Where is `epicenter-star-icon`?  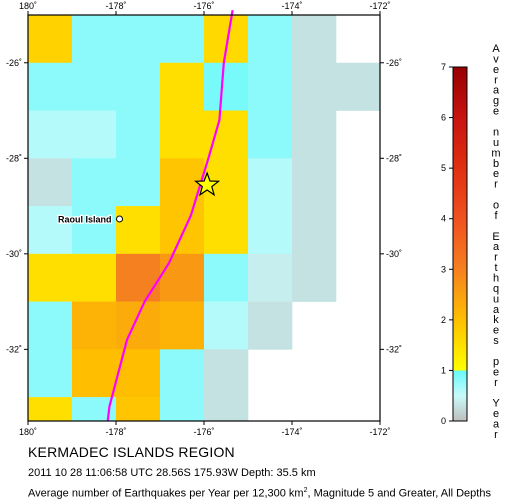 epicenter-star-icon is located at coordinates (207, 184).